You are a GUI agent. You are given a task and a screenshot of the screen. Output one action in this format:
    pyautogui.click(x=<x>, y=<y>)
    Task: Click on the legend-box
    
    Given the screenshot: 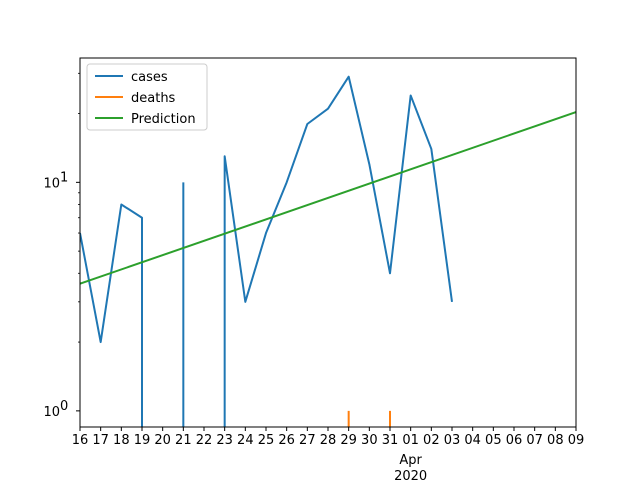 What is the action you would take?
    pyautogui.click(x=147, y=97)
    